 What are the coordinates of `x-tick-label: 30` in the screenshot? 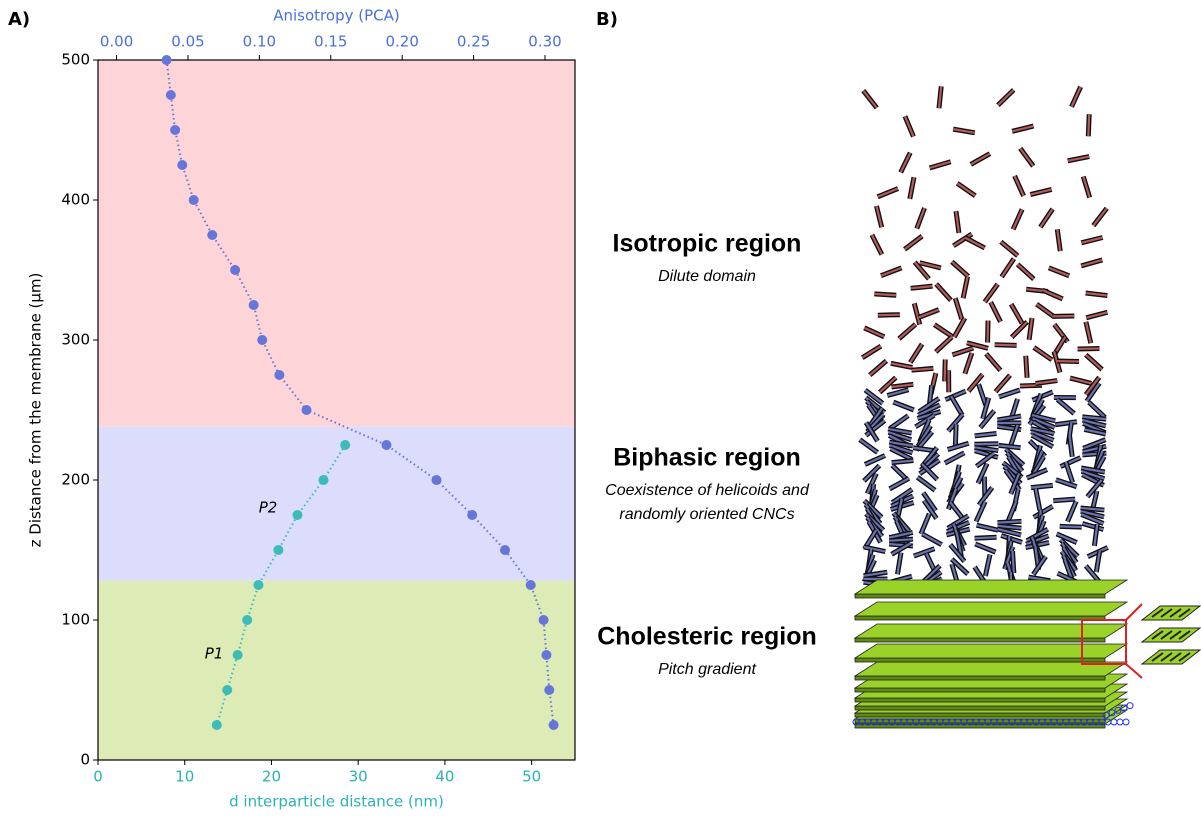 It's located at (358, 777).